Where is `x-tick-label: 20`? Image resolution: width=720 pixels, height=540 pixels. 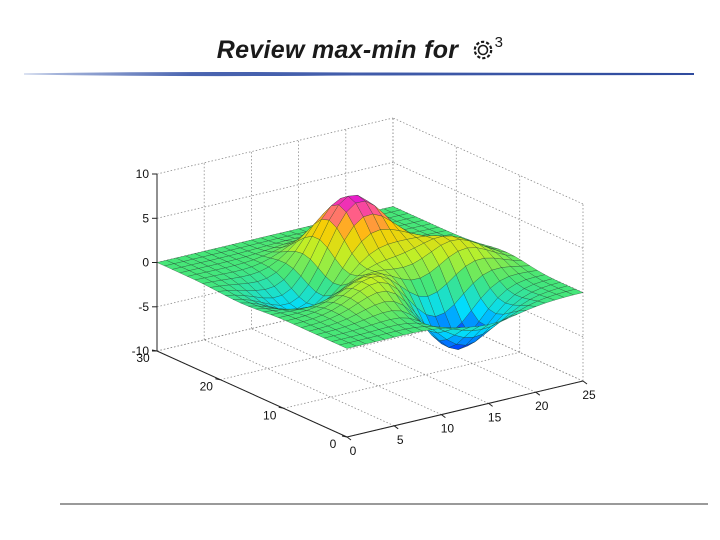 x-tick-label: 20 is located at coordinates (542, 406).